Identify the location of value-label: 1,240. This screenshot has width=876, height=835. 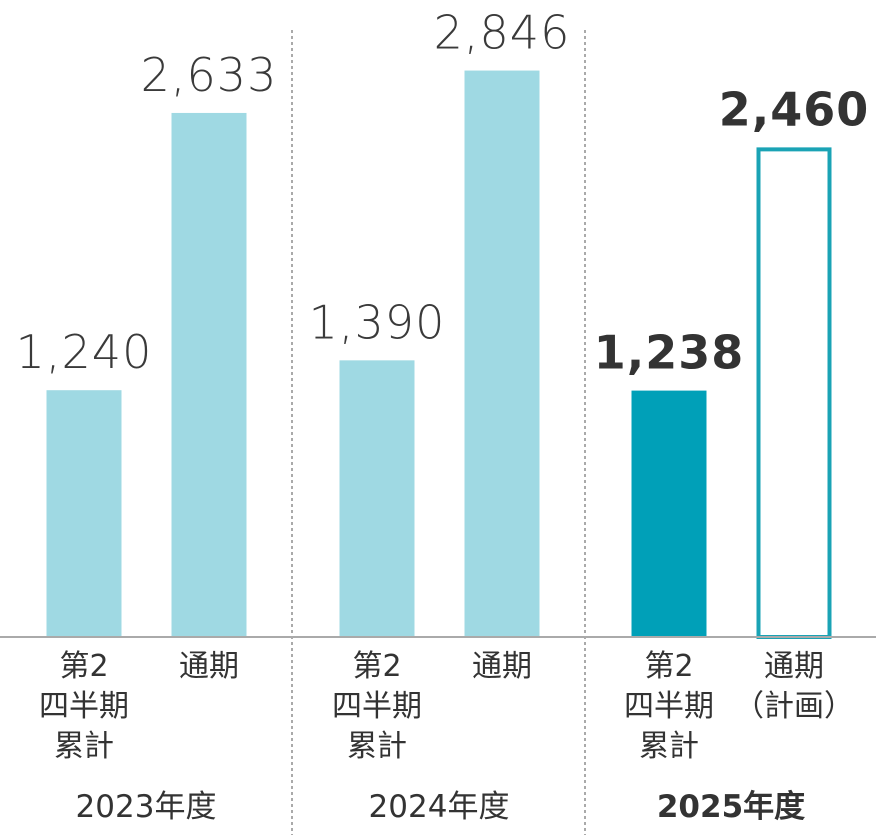
(84, 352).